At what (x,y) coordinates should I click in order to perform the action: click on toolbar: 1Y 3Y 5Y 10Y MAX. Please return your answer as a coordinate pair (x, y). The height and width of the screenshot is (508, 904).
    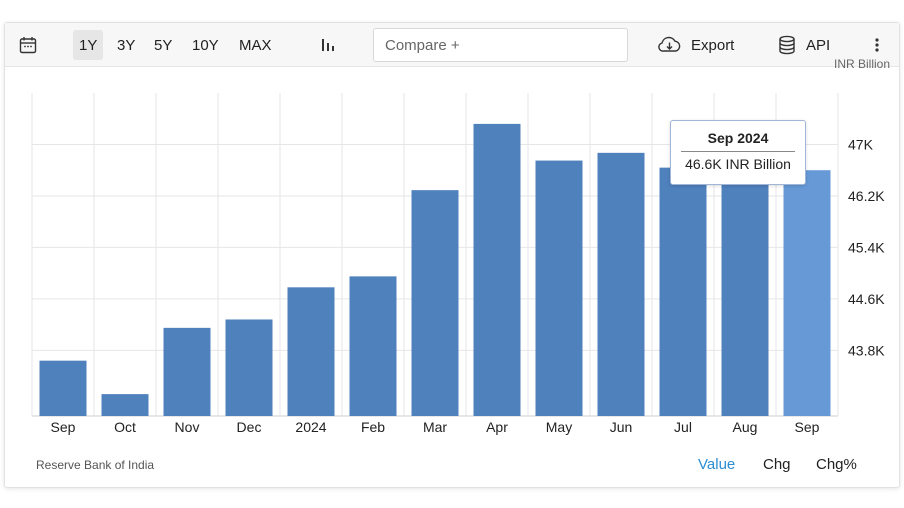
    Looking at the image, I should click on (452, 45).